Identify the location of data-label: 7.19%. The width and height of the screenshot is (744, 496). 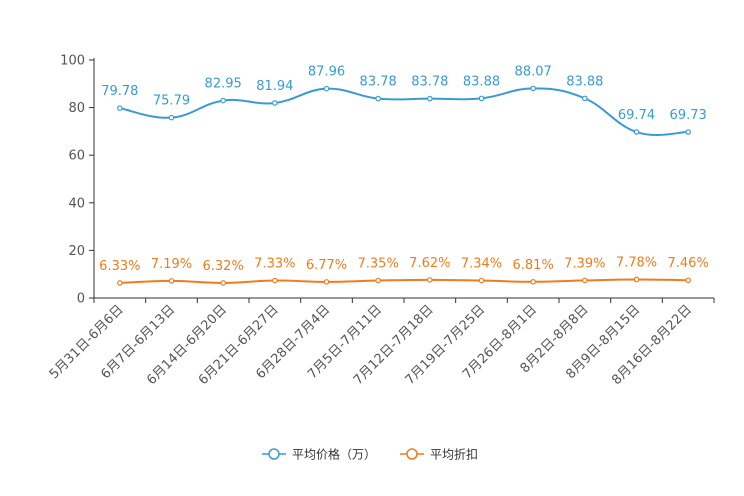
(171, 264).